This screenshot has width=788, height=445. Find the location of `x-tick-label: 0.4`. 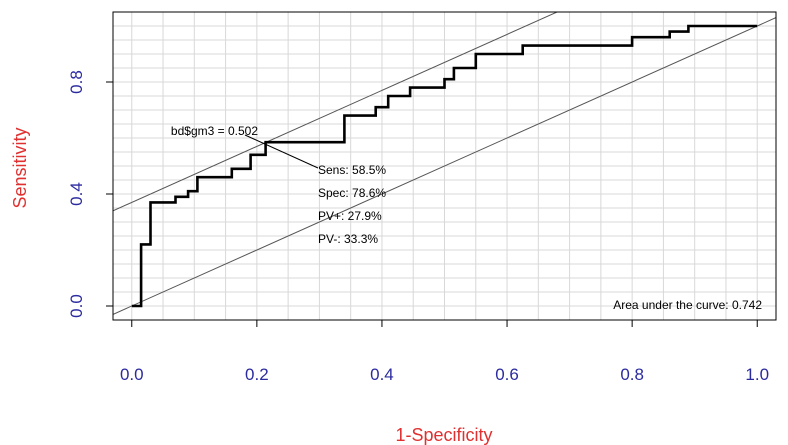

x-tick-label: 0.4 is located at coordinates (382, 374).